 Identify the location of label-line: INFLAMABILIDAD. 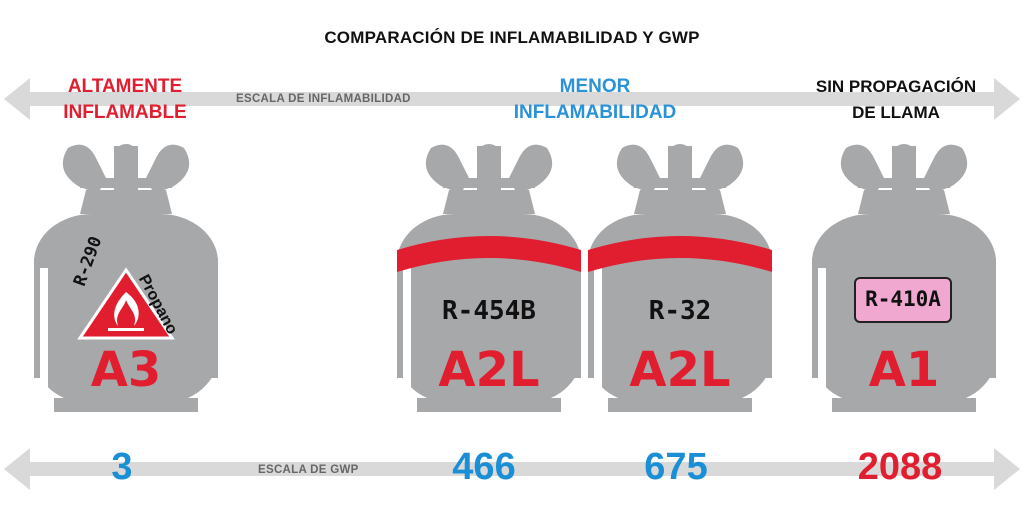
(595, 112).